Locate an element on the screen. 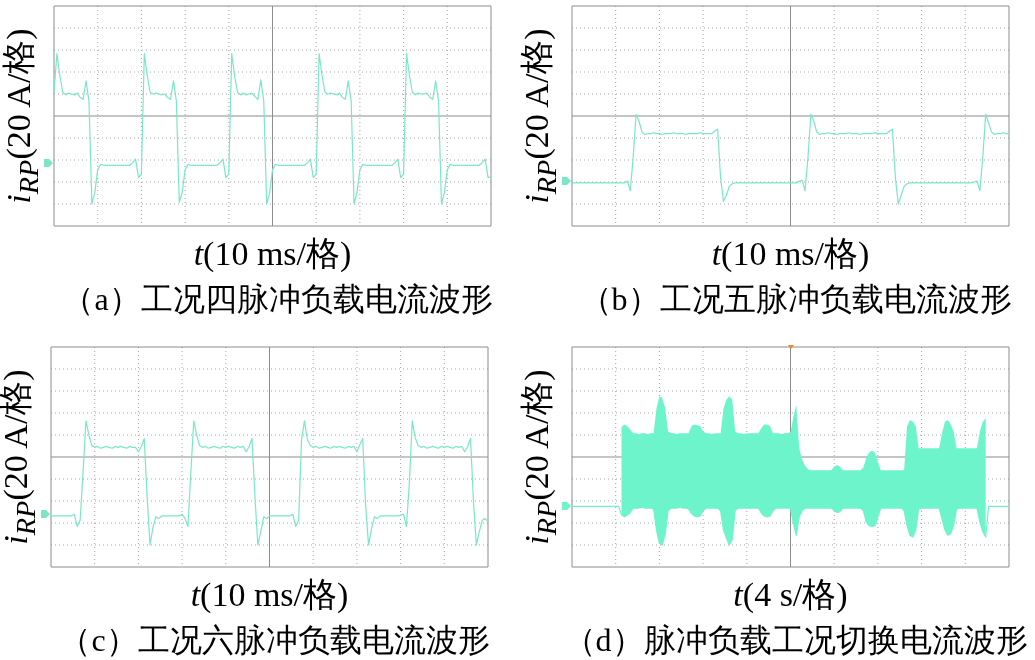 This screenshot has height=660, width=1035. text: （a）工况四脉冲负载电流波形 is located at coordinates (277, 299).